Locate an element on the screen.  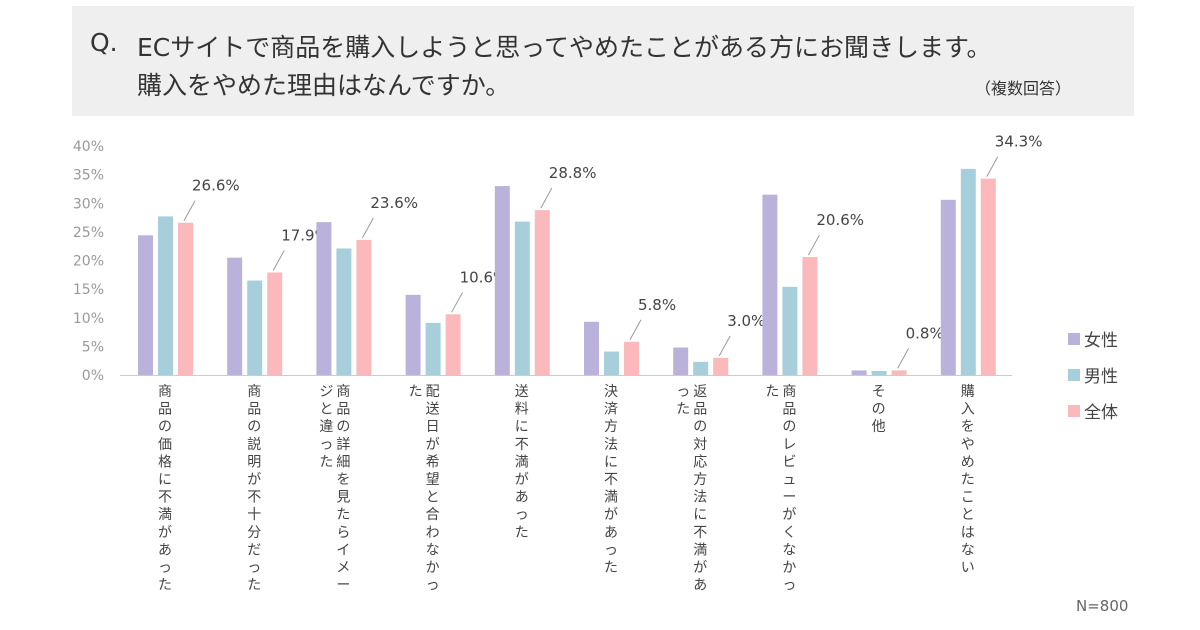
category-label-char: な is located at coordinates (789, 550).